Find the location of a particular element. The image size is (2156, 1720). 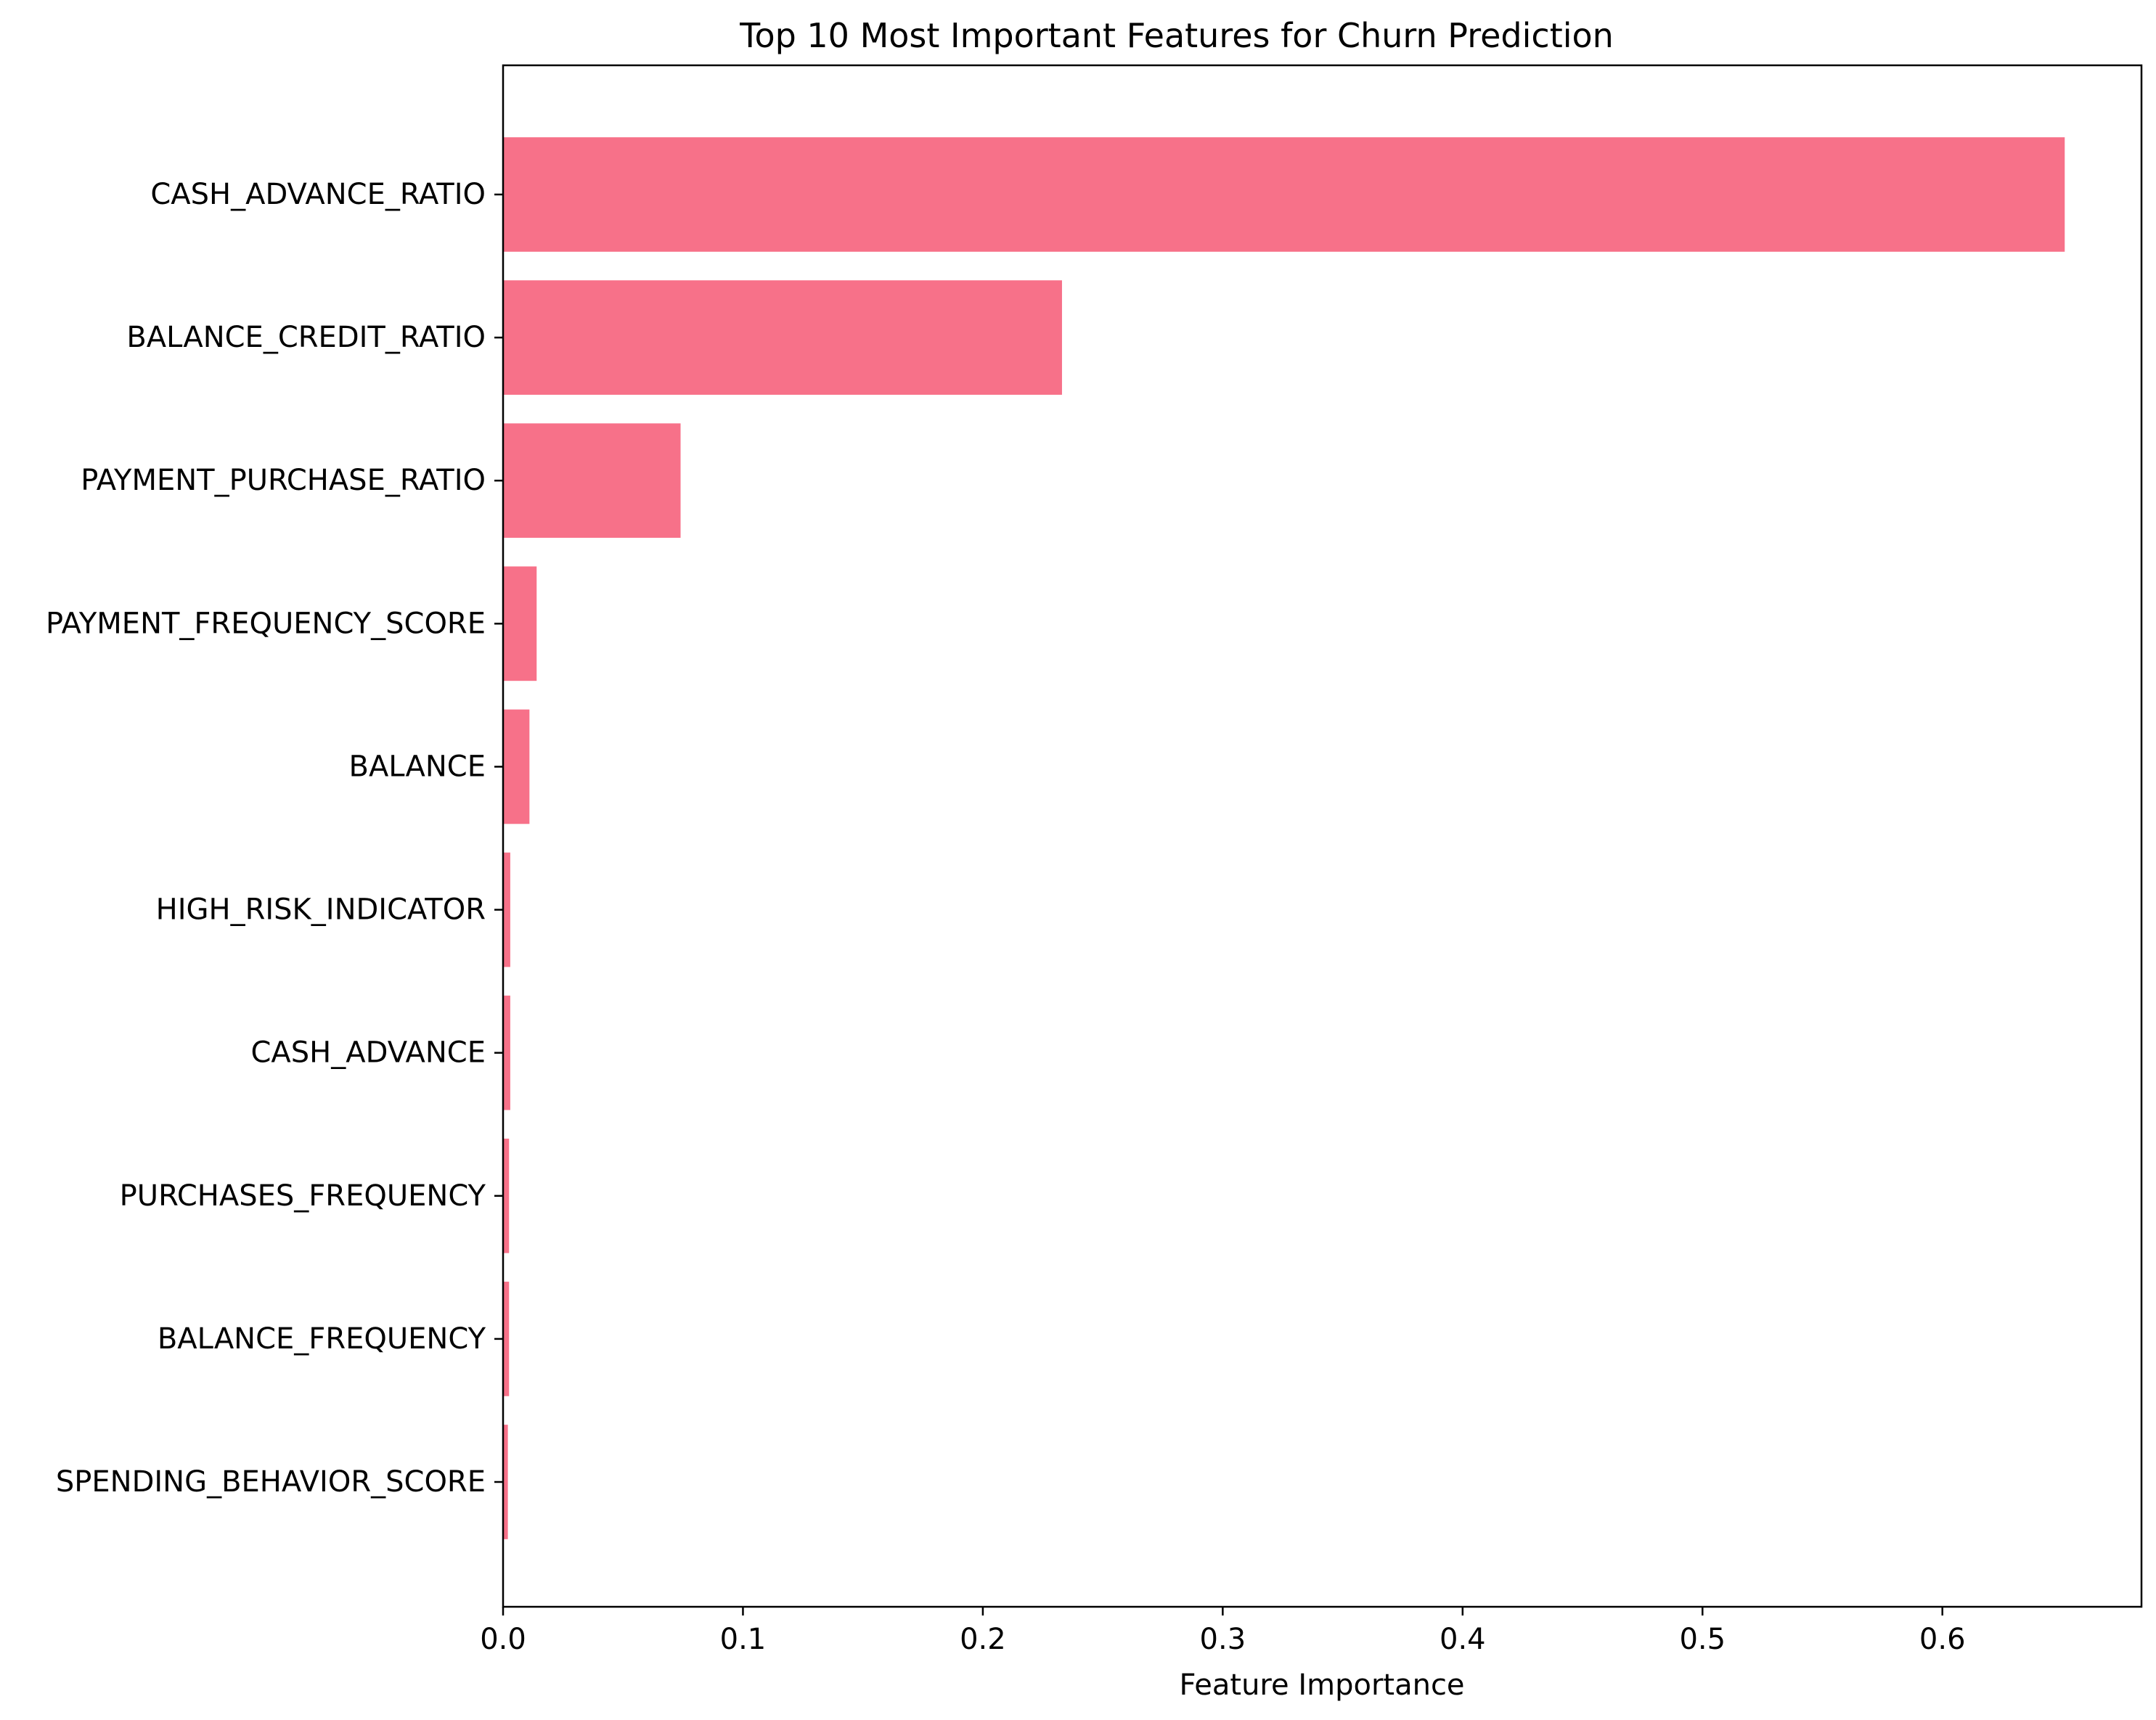

y-tick-label: BALANCE_FREQUENCY is located at coordinates (322, 1339).